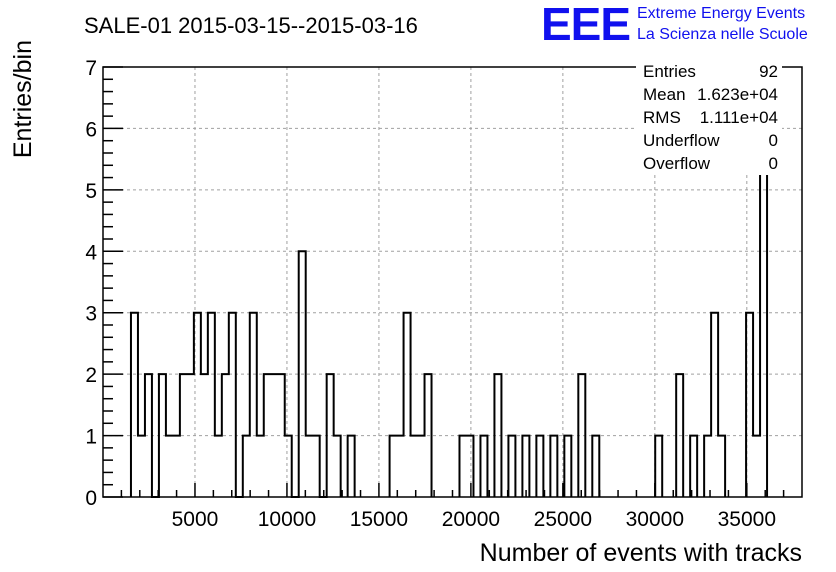 This screenshot has height=572, width=836. Describe the element at coordinates (773, 163) in the screenshot. I see `stats-overflow-value: 0` at that location.